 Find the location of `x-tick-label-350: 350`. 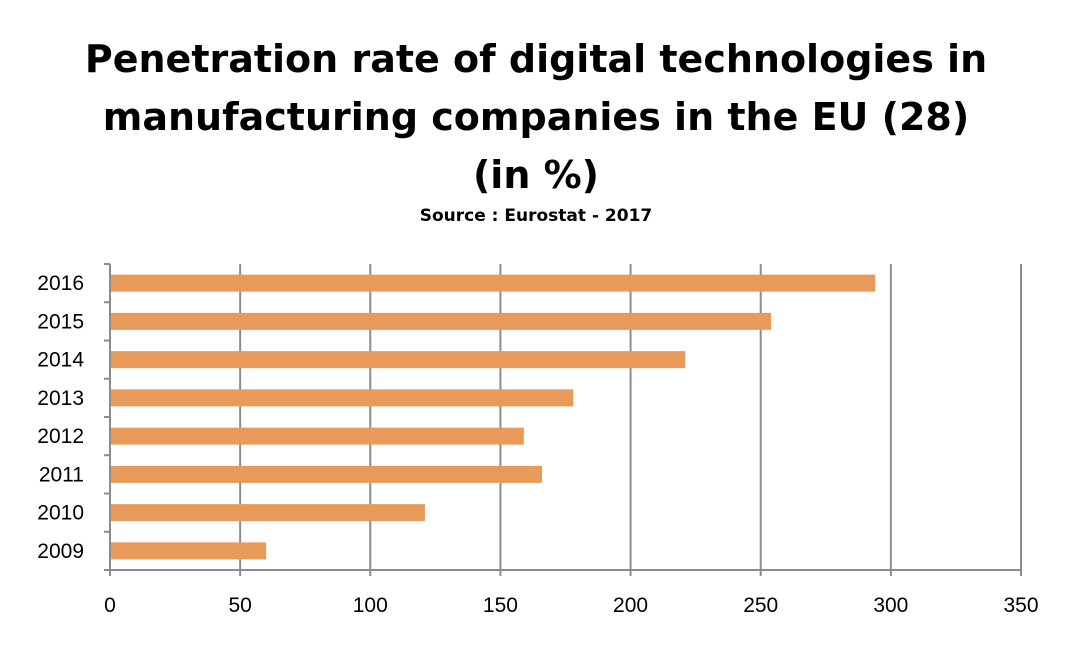

x-tick-label-350: 350 is located at coordinates (1020, 605).